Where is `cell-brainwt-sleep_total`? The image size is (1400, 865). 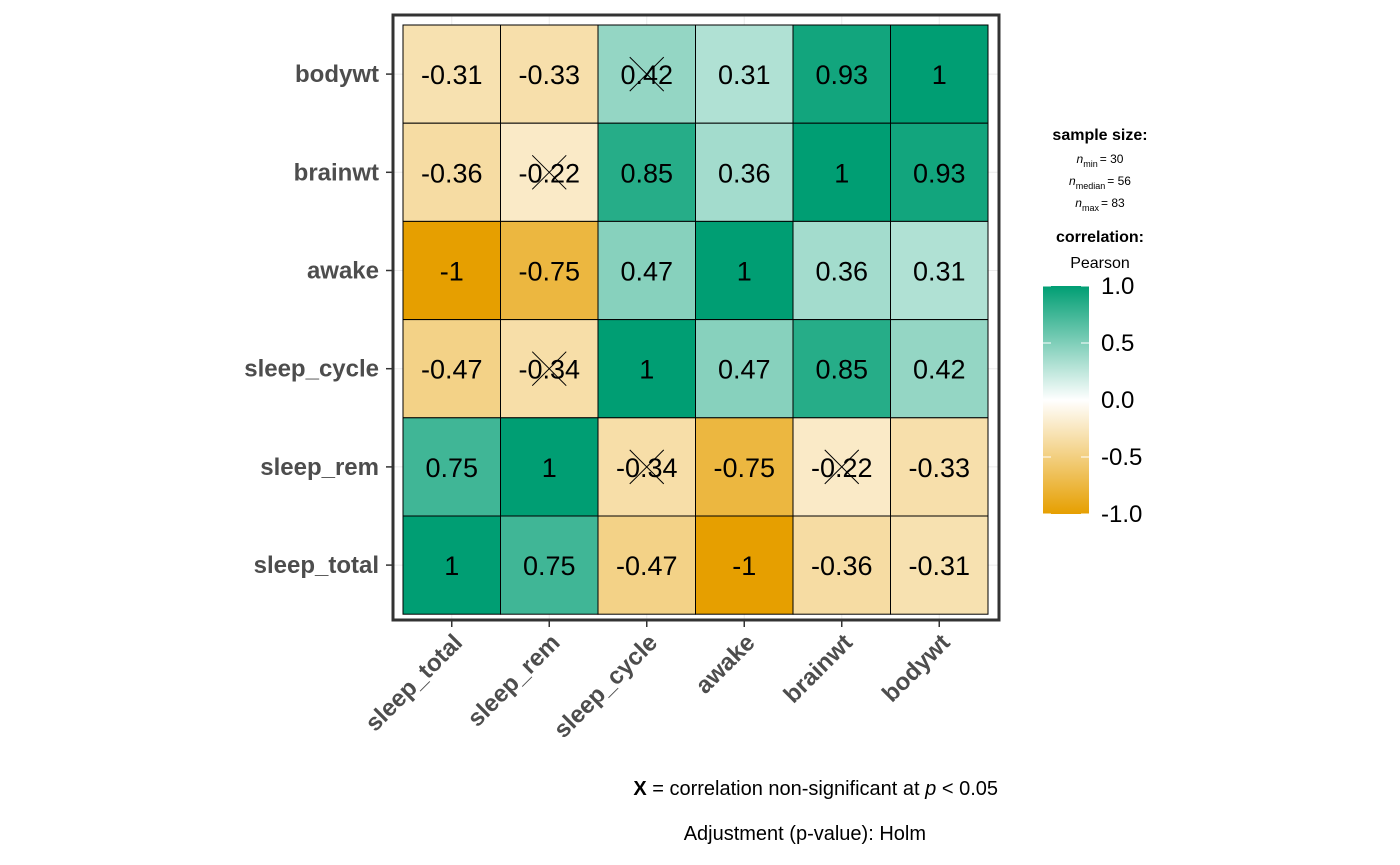 cell-brainwt-sleep_total is located at coordinates (451, 172).